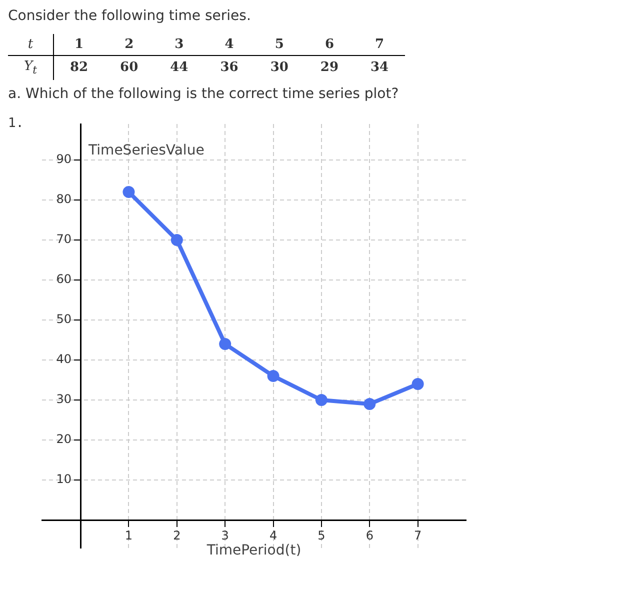 Image resolution: width=638 pixels, height=596 pixels. What do you see at coordinates (64, 279) in the screenshot?
I see `y-tick-label: 60` at bounding box center [64, 279].